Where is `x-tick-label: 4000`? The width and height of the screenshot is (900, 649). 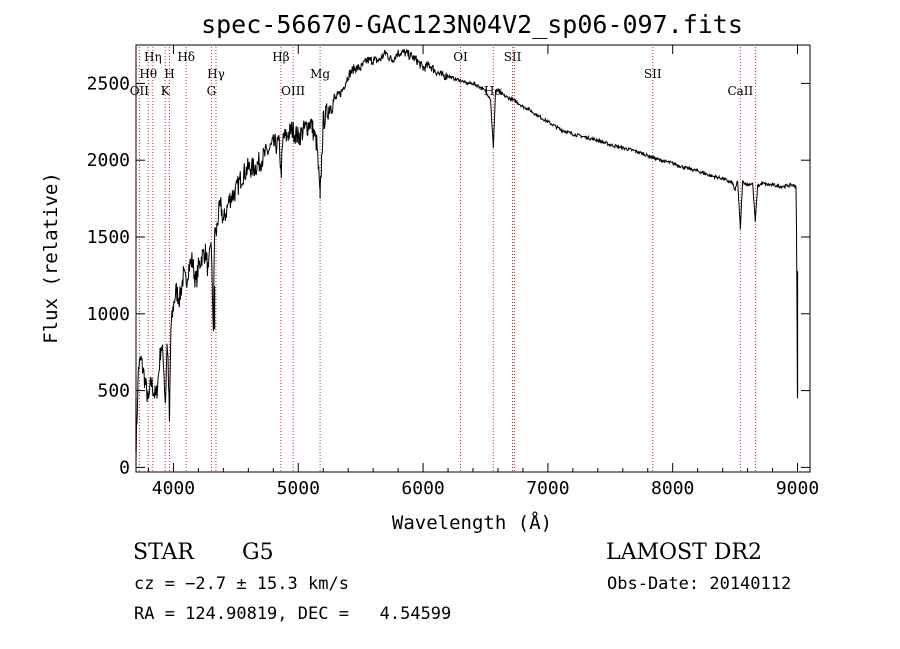 x-tick-label: 4000 is located at coordinates (173, 488).